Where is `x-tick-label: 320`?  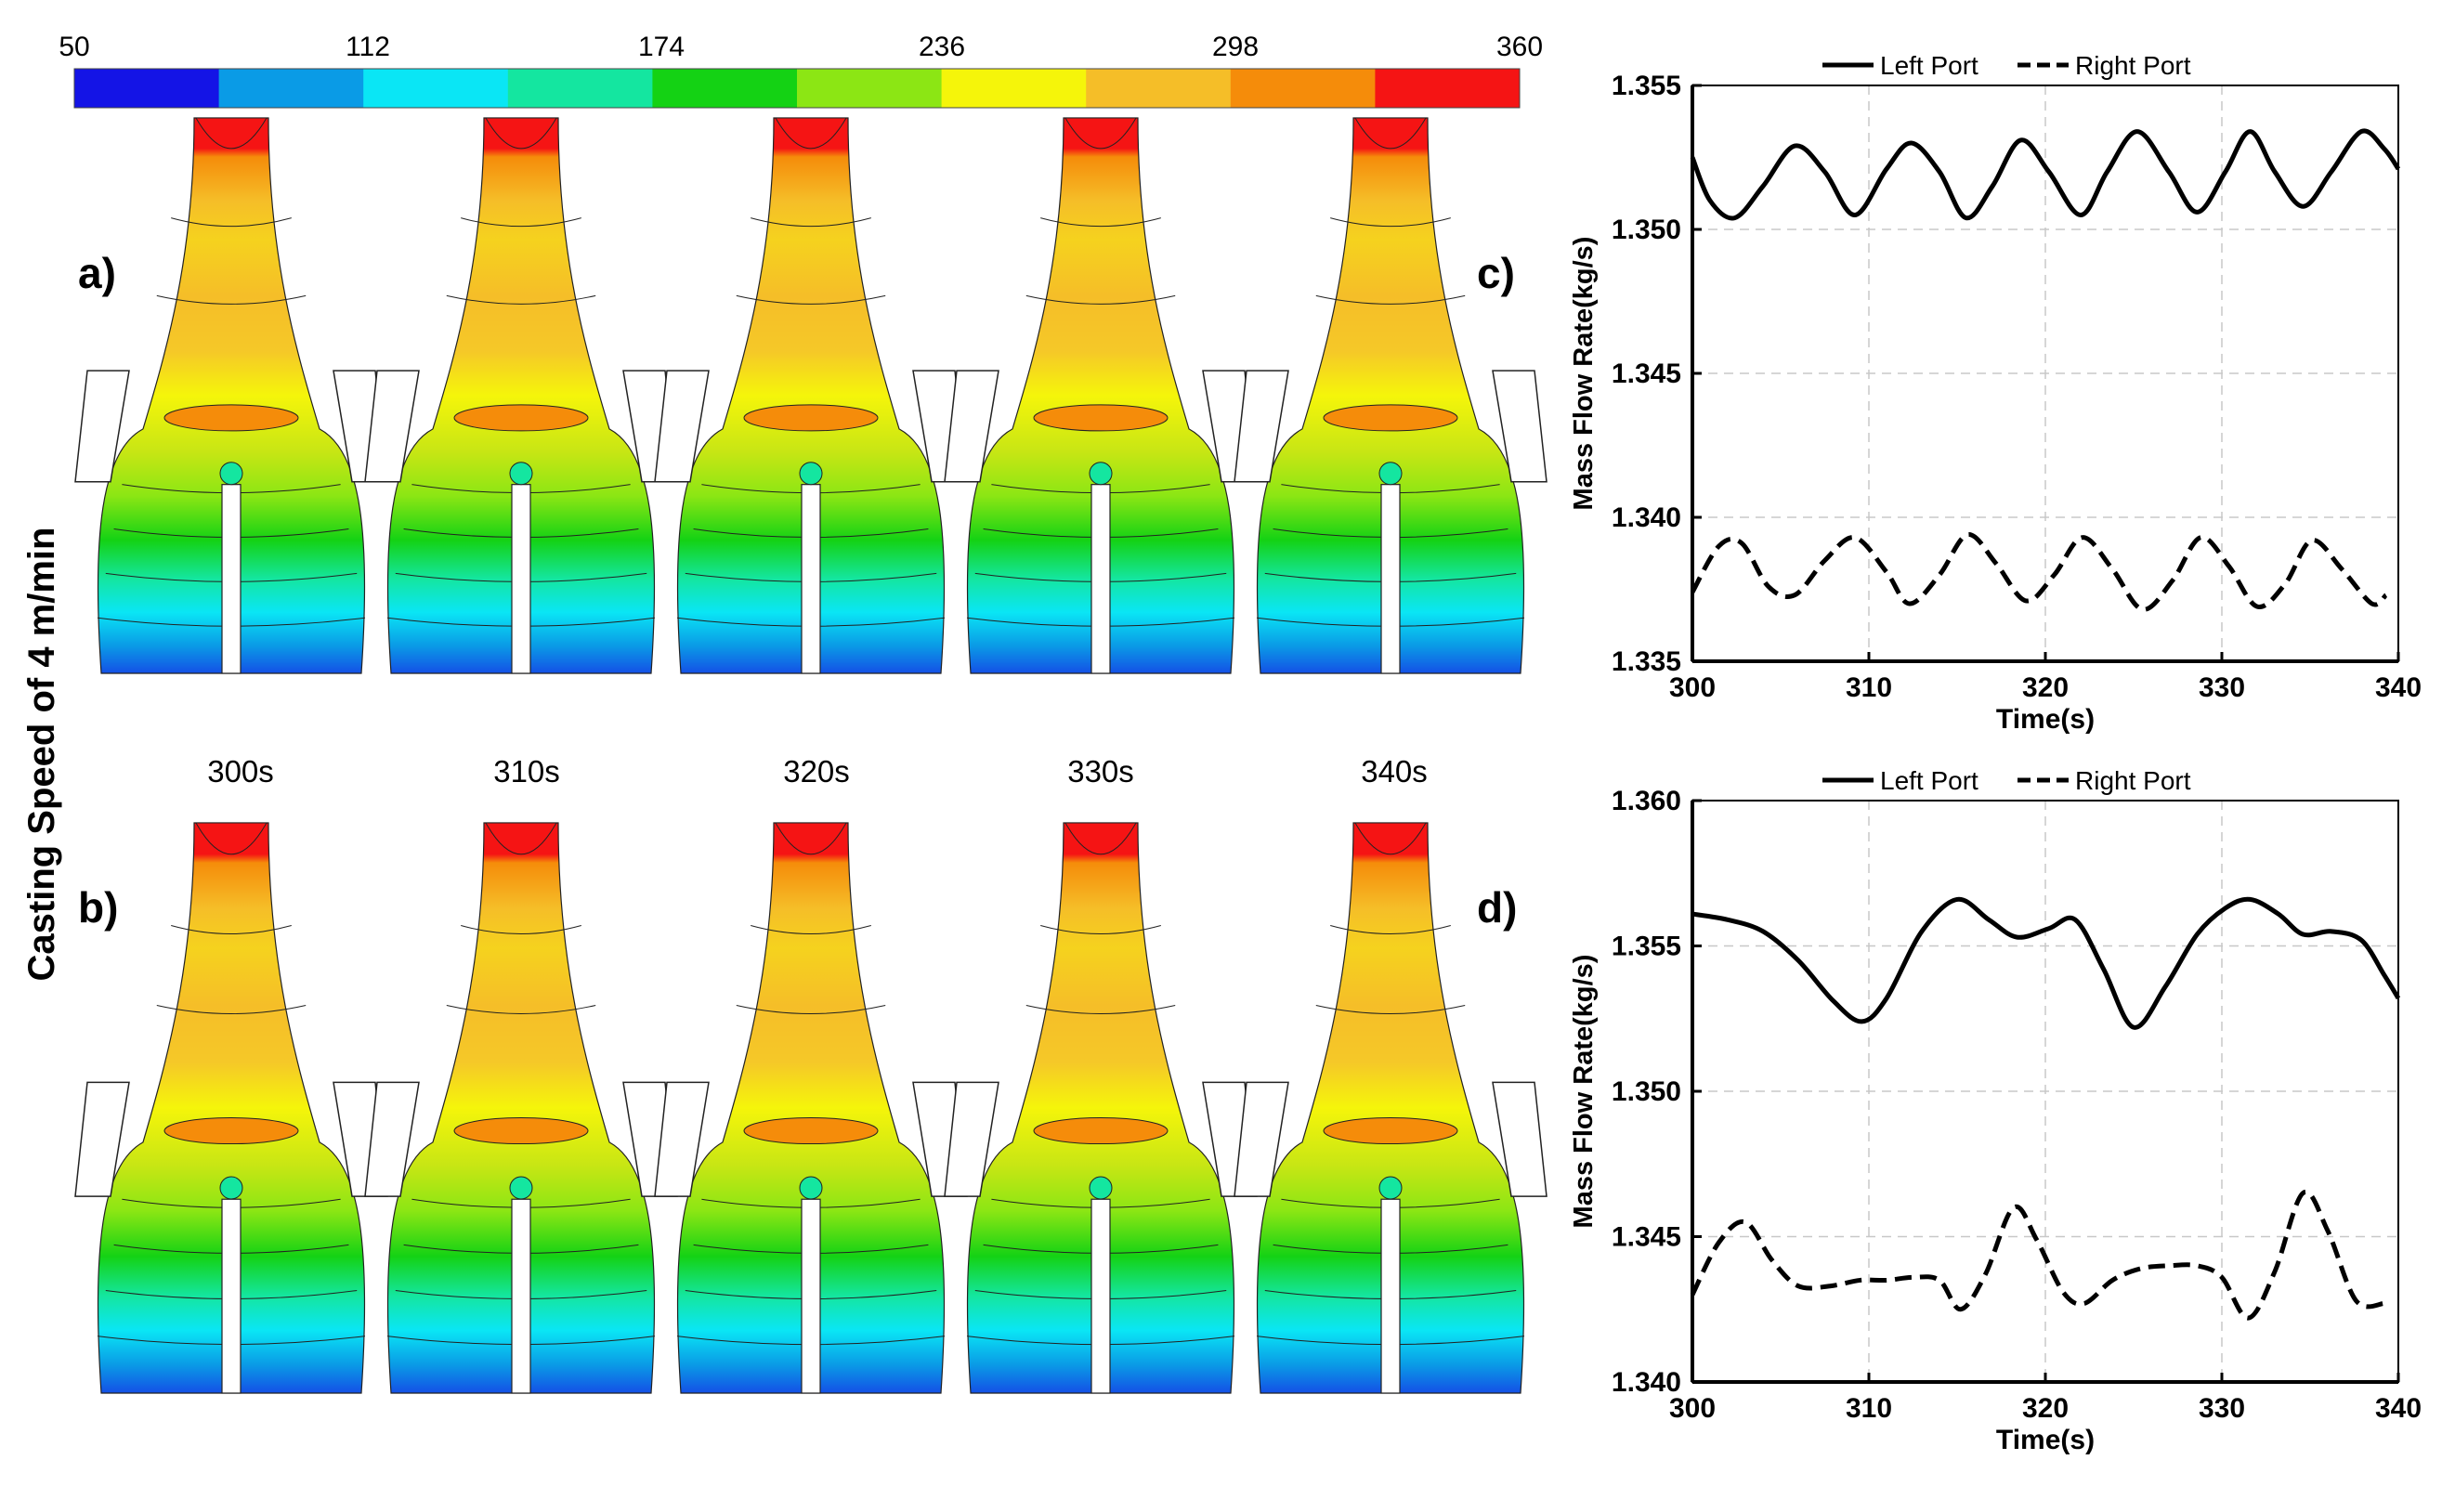 x-tick-label: 320 is located at coordinates (2046, 687).